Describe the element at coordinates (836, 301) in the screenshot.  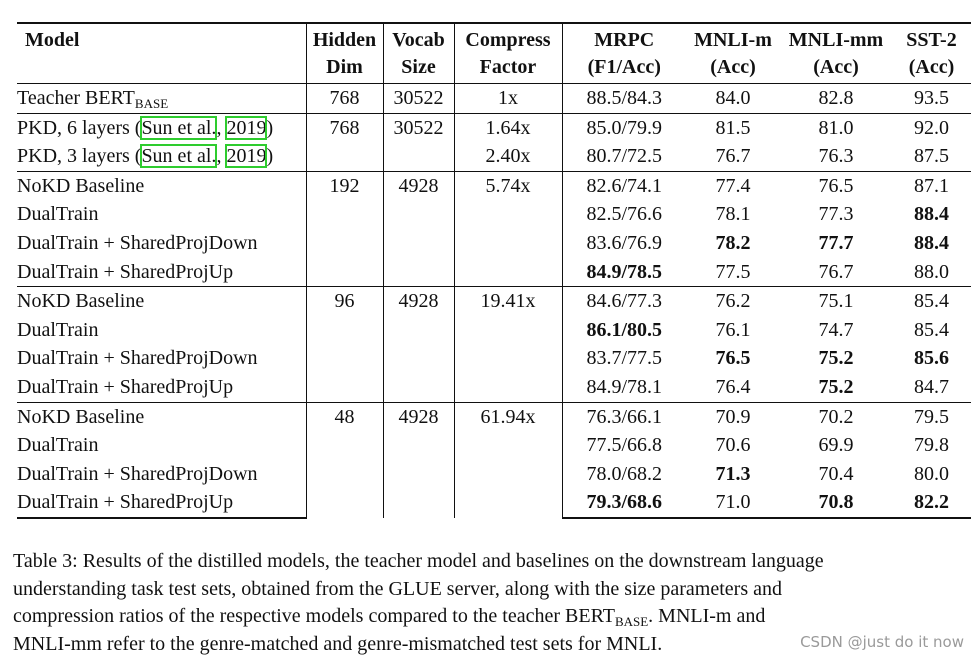
I see `mnli-mm-value: 75.1` at that location.